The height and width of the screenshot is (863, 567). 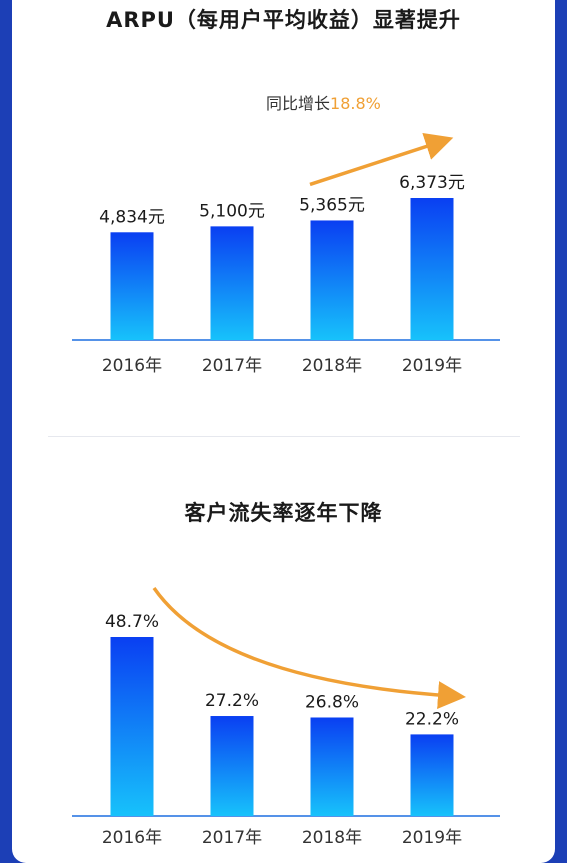 What do you see at coordinates (332, 205) in the screenshot?
I see `data-label: 5,365元` at bounding box center [332, 205].